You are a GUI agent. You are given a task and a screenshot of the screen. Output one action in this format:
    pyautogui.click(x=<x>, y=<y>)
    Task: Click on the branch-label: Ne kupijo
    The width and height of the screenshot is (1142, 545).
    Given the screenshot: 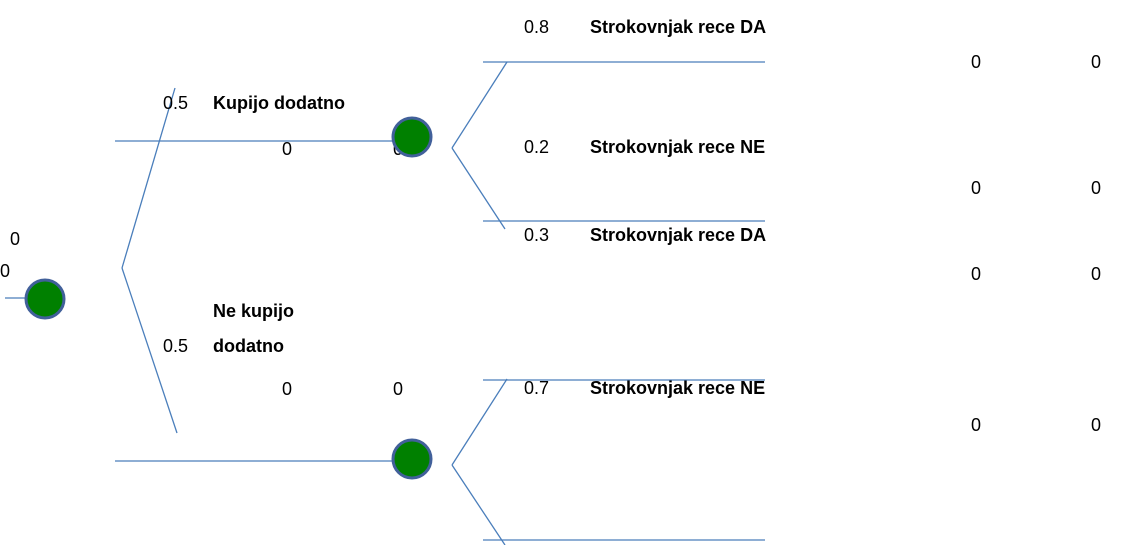 What is the action you would take?
    pyautogui.click(x=253, y=311)
    